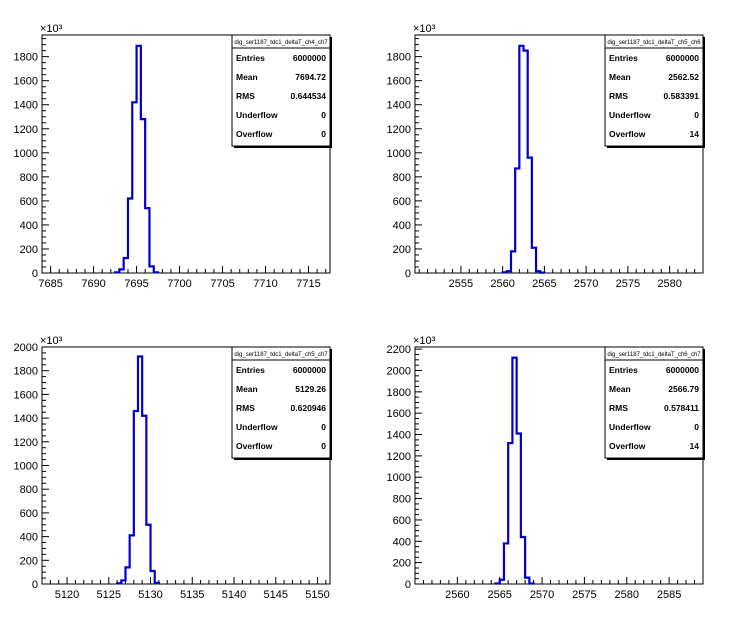  Describe the element at coordinates (499, 595) in the screenshot. I see `x-tick-label: 2565` at that location.